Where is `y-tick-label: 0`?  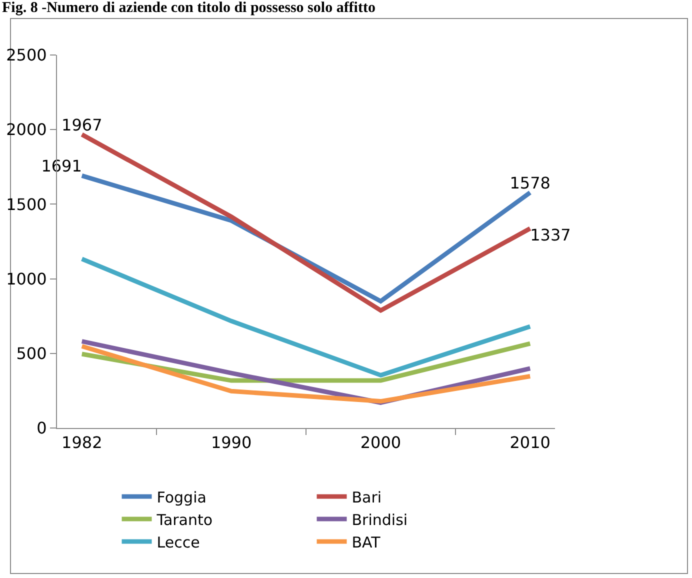
y-tick-label: 0 is located at coordinates (41, 428).